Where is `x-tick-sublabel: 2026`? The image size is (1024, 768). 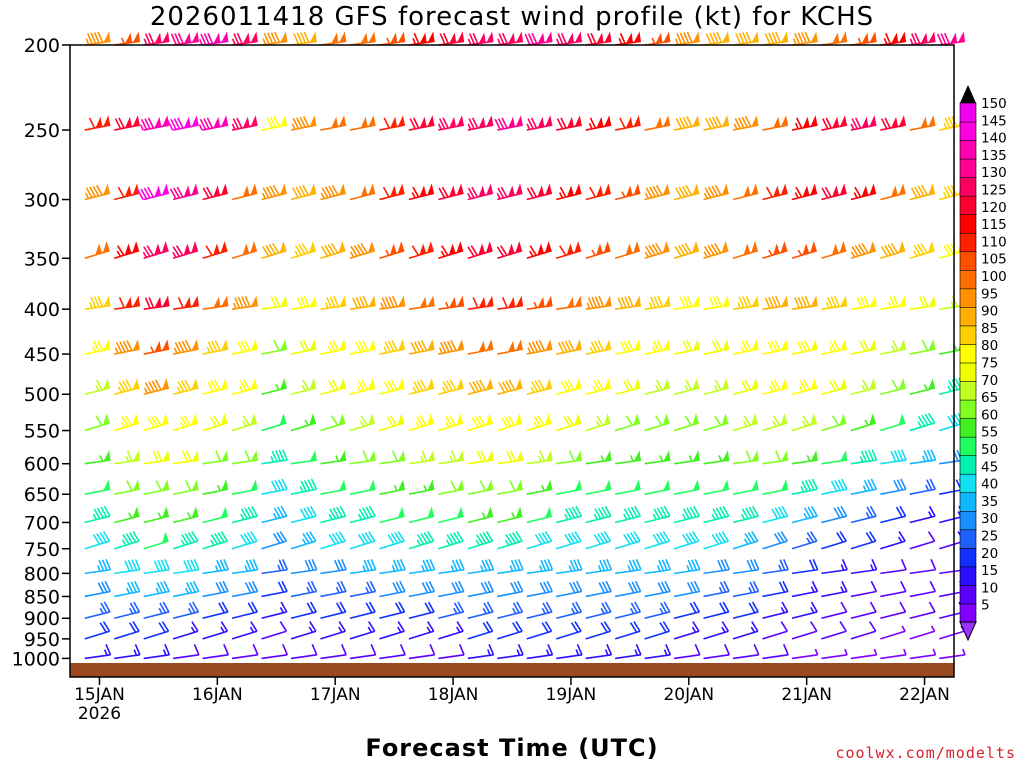 x-tick-sublabel: 2026 is located at coordinates (99, 714).